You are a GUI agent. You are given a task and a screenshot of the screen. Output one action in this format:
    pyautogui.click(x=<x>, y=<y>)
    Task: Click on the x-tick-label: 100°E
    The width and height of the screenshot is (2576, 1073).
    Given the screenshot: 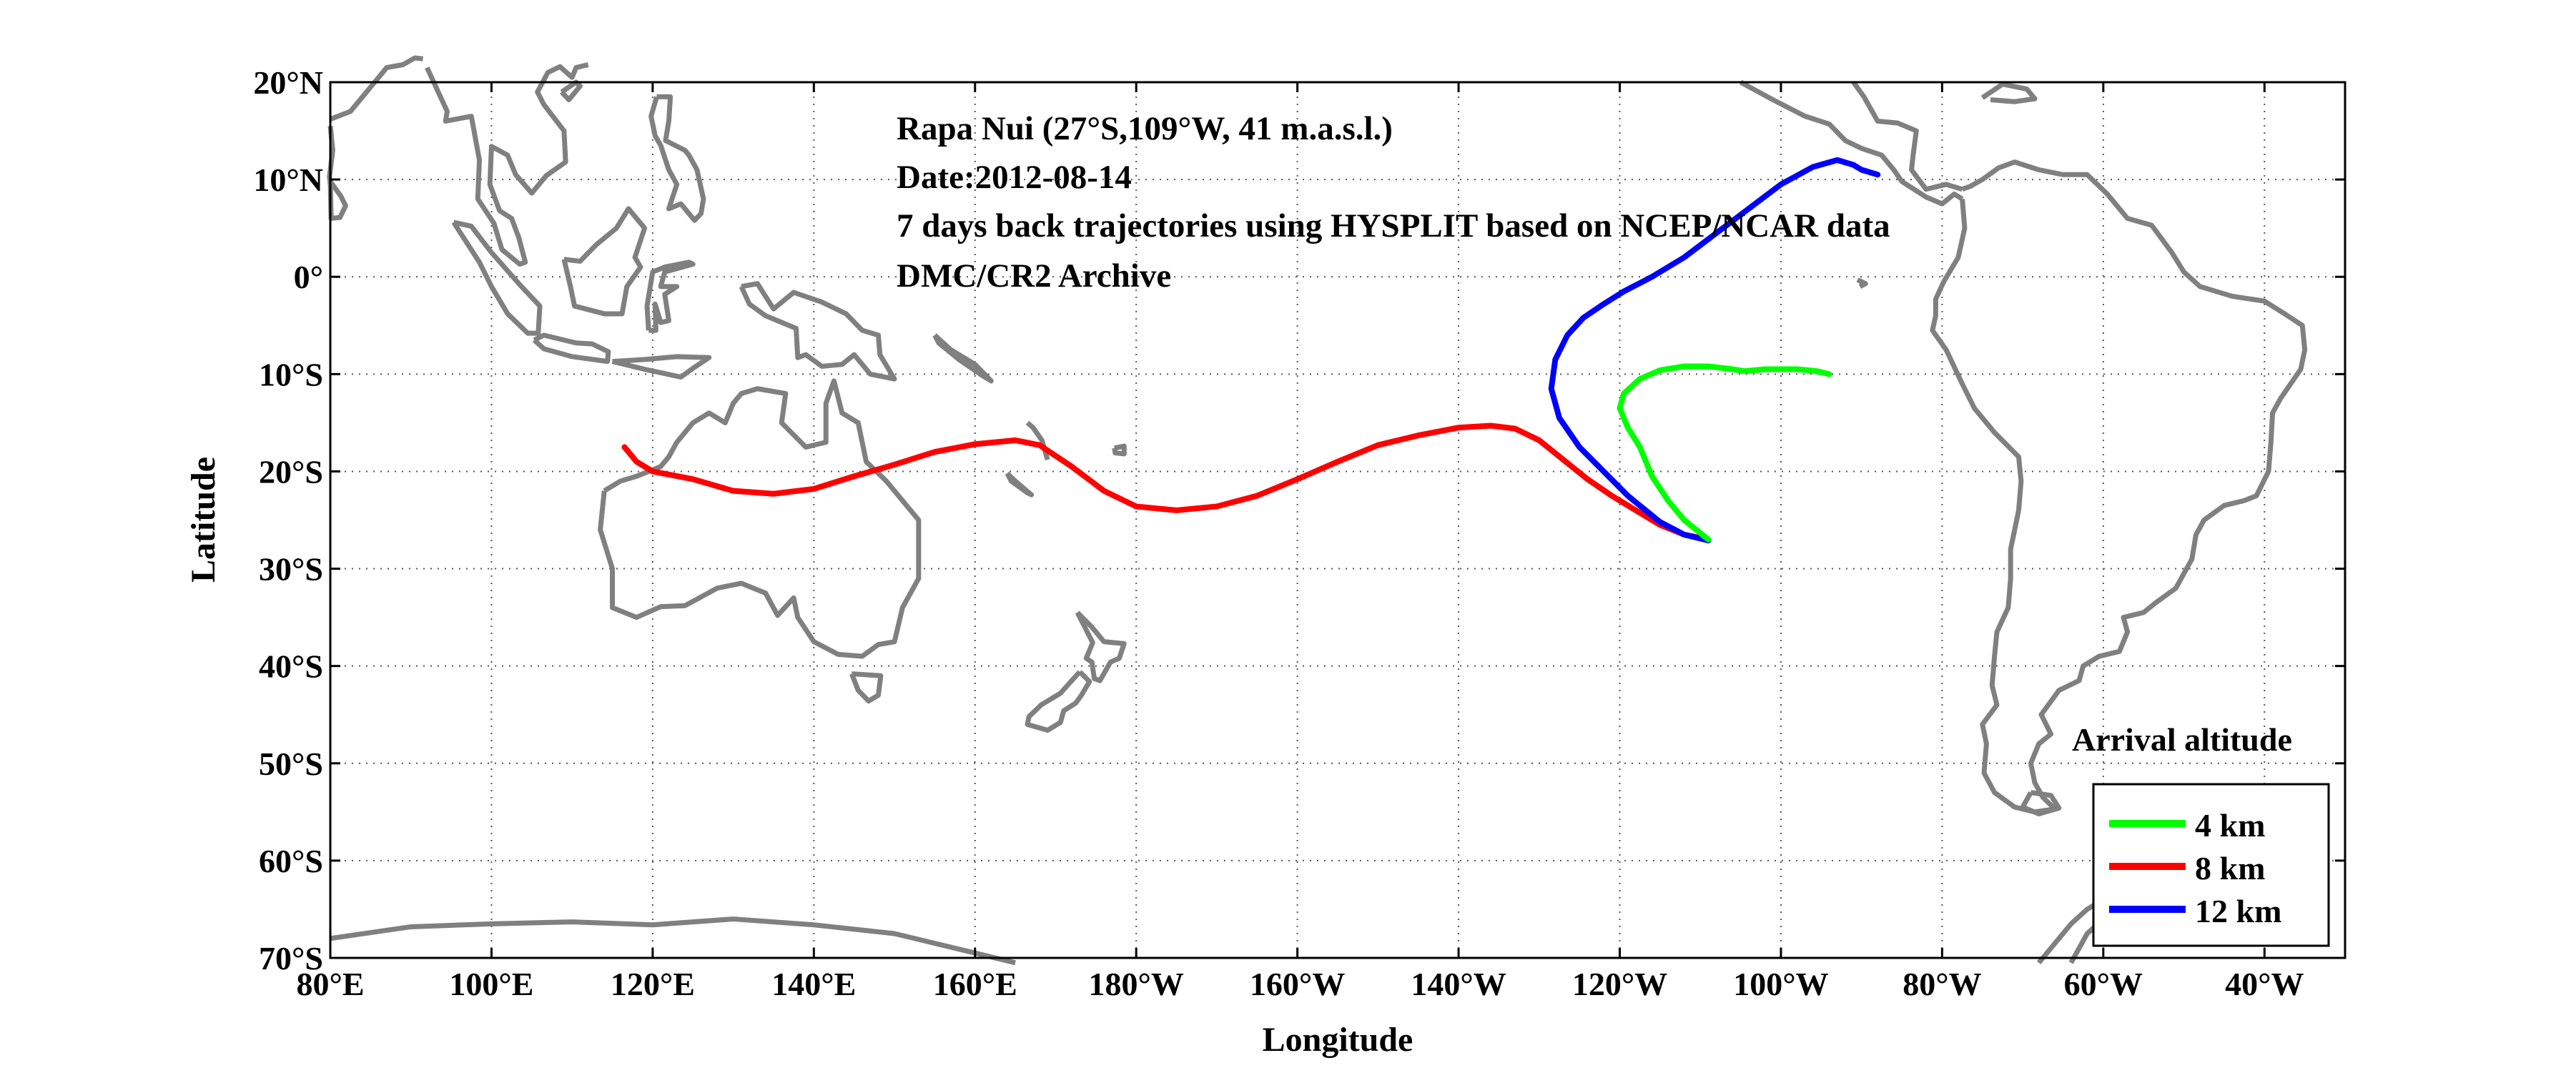 What is the action you would take?
    pyautogui.click(x=491, y=984)
    